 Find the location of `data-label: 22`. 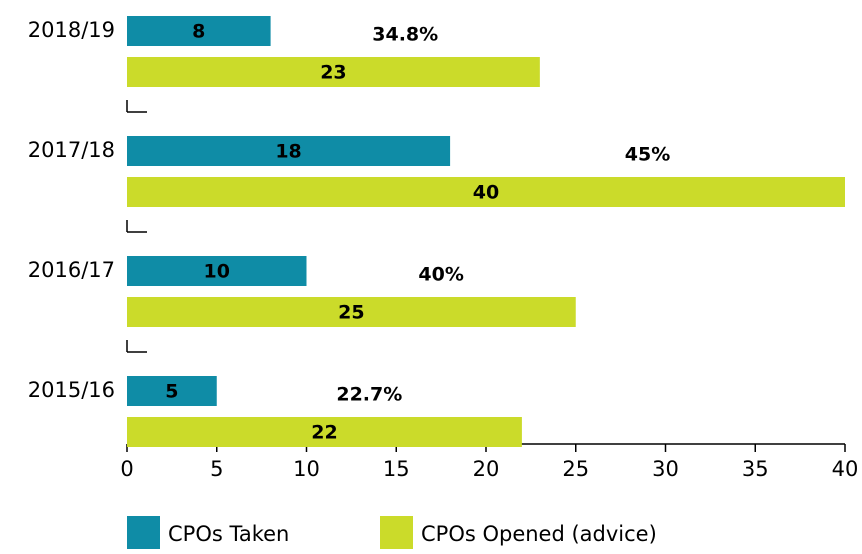

data-label: 22 is located at coordinates (324, 433).